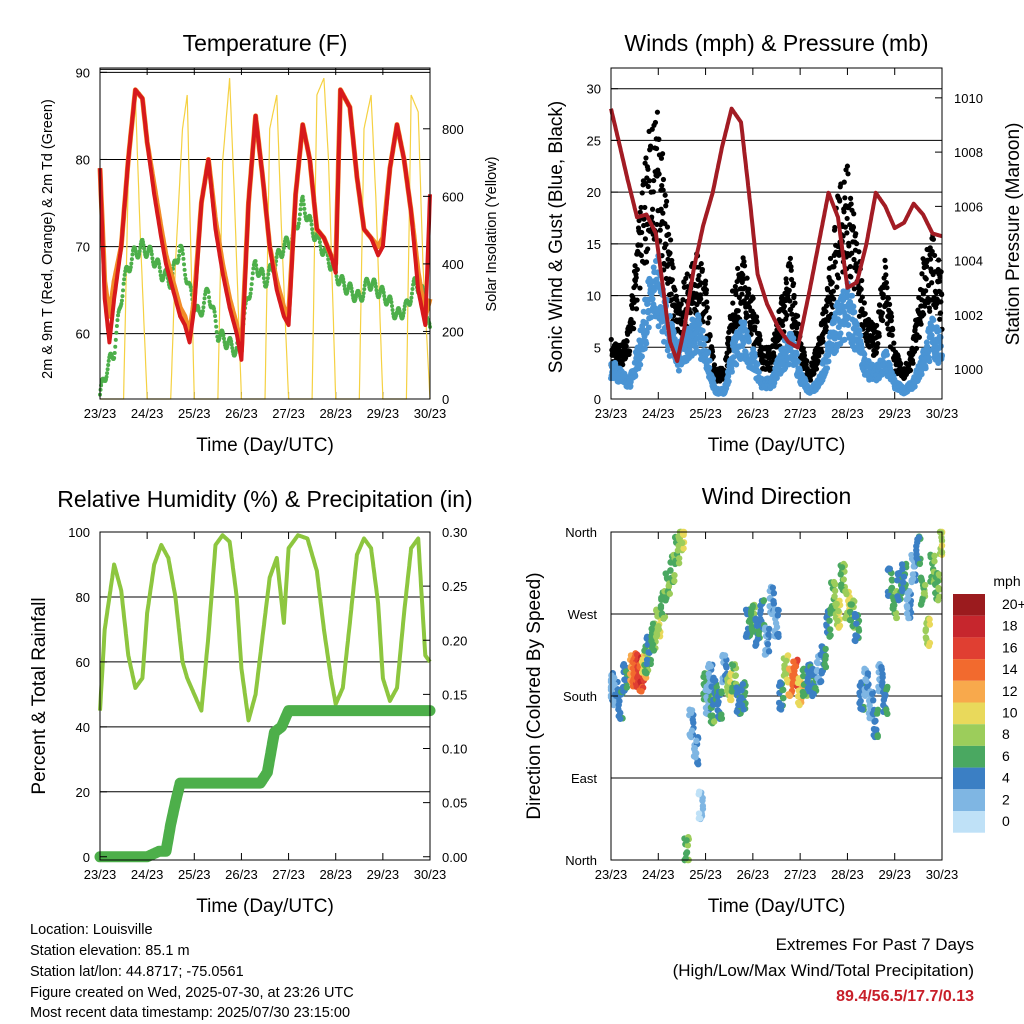  I want to click on winds-y2-tick-label: 1006, so click(968, 206).